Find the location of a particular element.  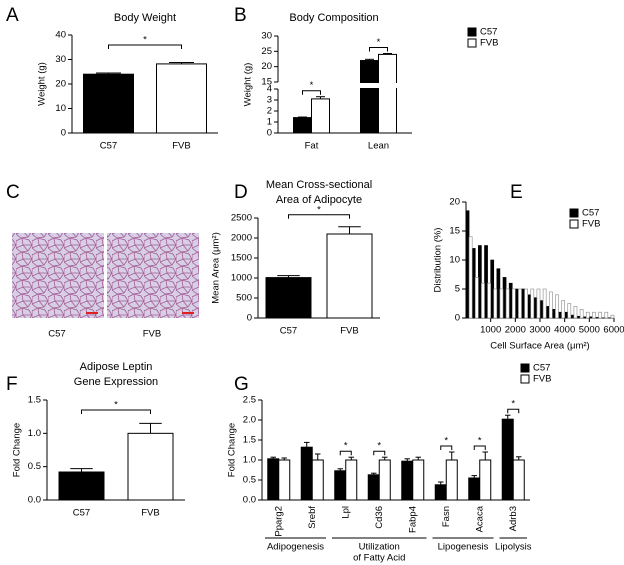

panel-letter: A is located at coordinates (12, 15).